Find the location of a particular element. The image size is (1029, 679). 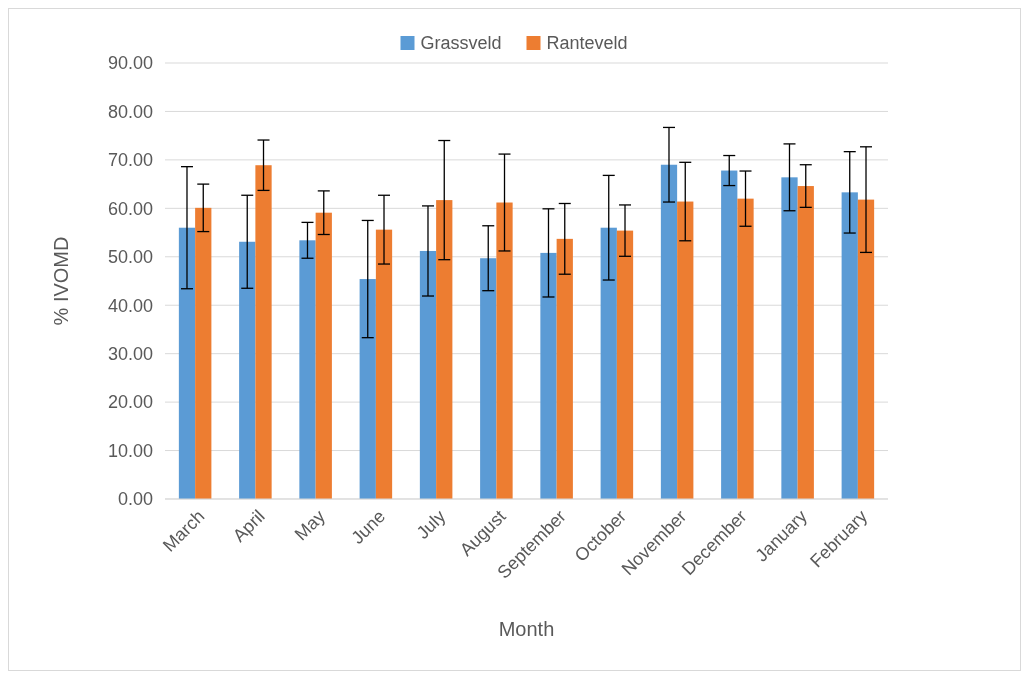

x-axis-title: Month is located at coordinates (526, 629).